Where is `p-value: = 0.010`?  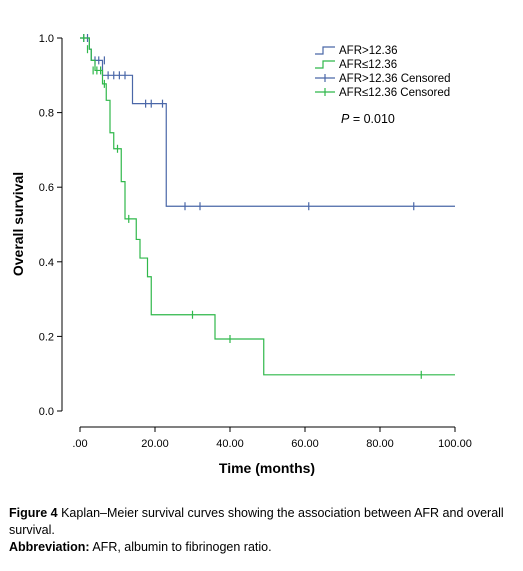
p-value: = 0.010 is located at coordinates (372, 119).